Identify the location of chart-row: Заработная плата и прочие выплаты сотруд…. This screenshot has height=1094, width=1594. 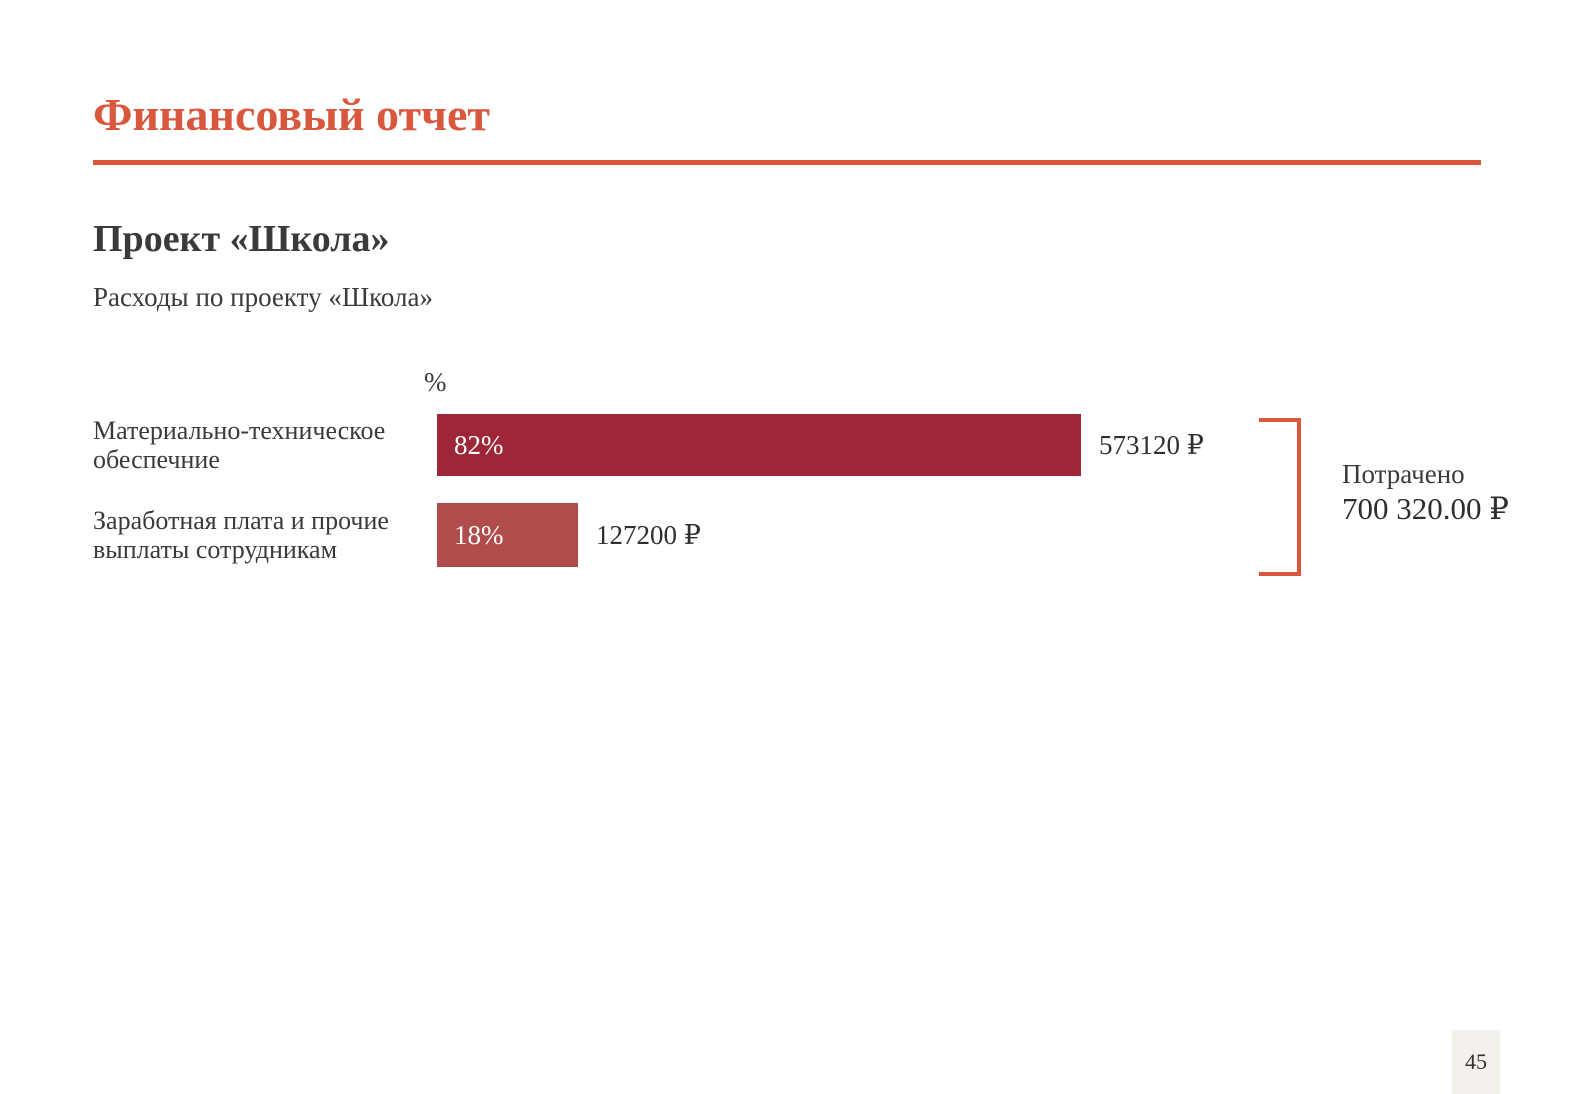
(397, 535).